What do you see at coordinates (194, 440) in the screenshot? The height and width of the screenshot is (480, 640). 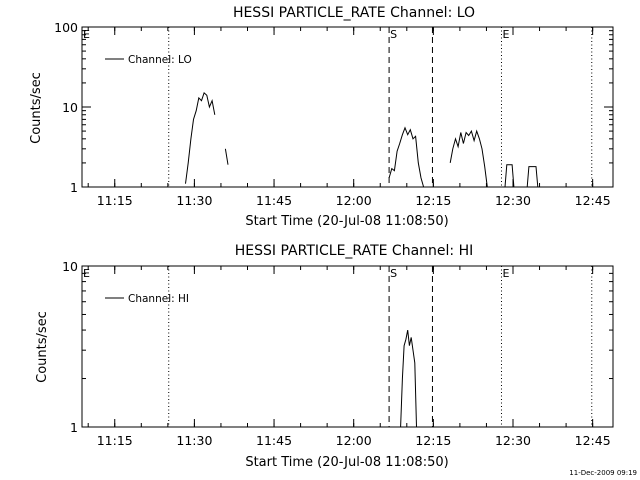 I see `hi-x-tick-label: 11:30` at bounding box center [194, 440].